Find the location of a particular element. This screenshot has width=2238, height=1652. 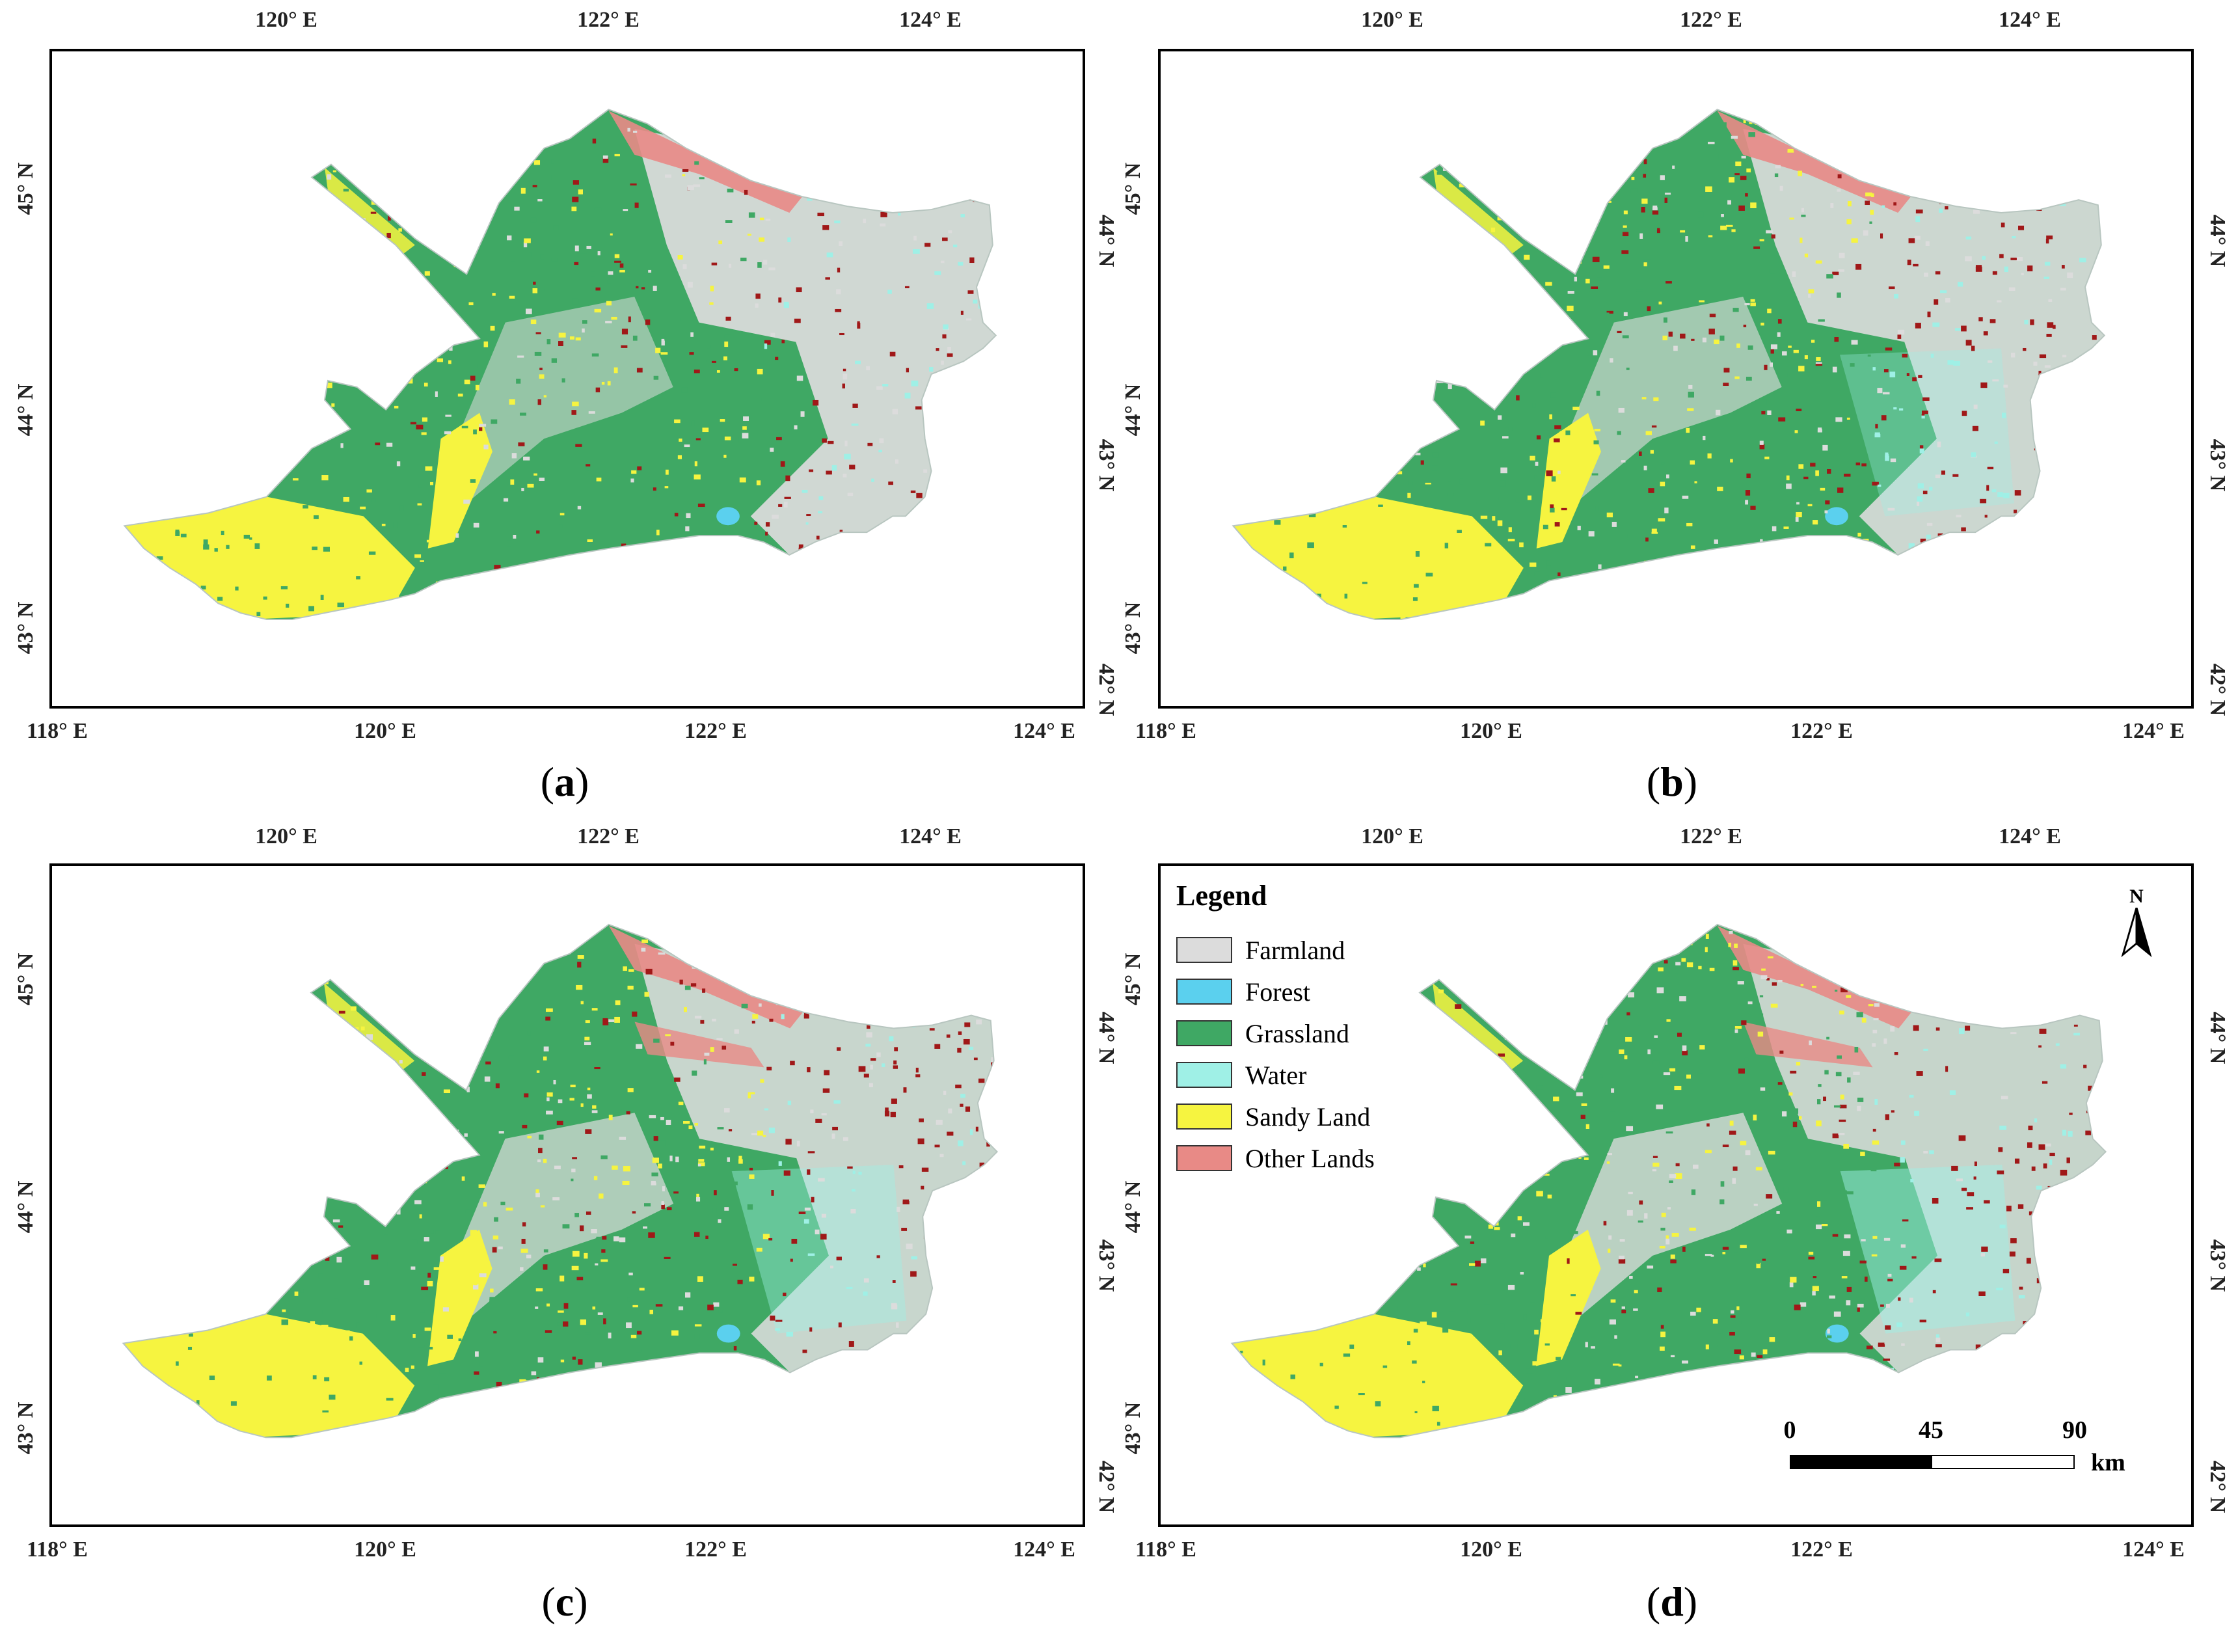

water-region-east is located at coordinates (1926, 433).